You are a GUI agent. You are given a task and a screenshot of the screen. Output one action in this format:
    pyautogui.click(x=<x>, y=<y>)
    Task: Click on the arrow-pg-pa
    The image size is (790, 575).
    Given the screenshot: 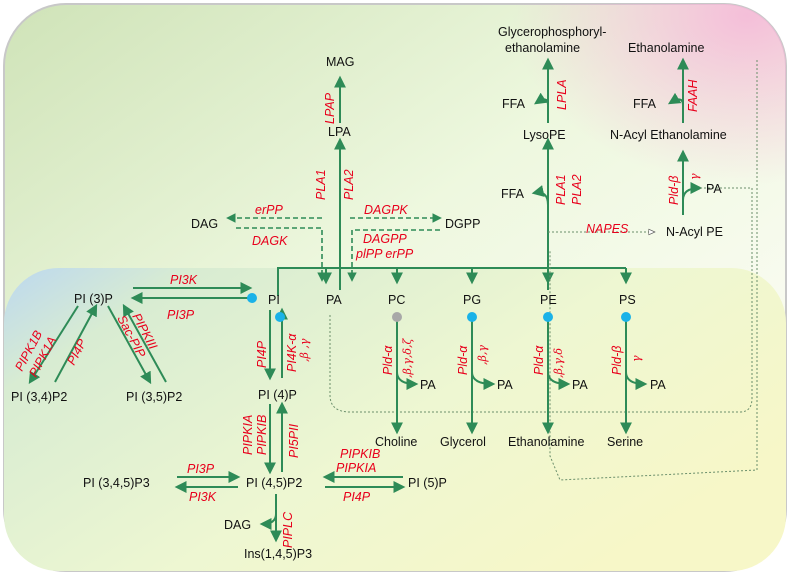 What is the action you would take?
    pyautogui.click(x=483, y=380)
    